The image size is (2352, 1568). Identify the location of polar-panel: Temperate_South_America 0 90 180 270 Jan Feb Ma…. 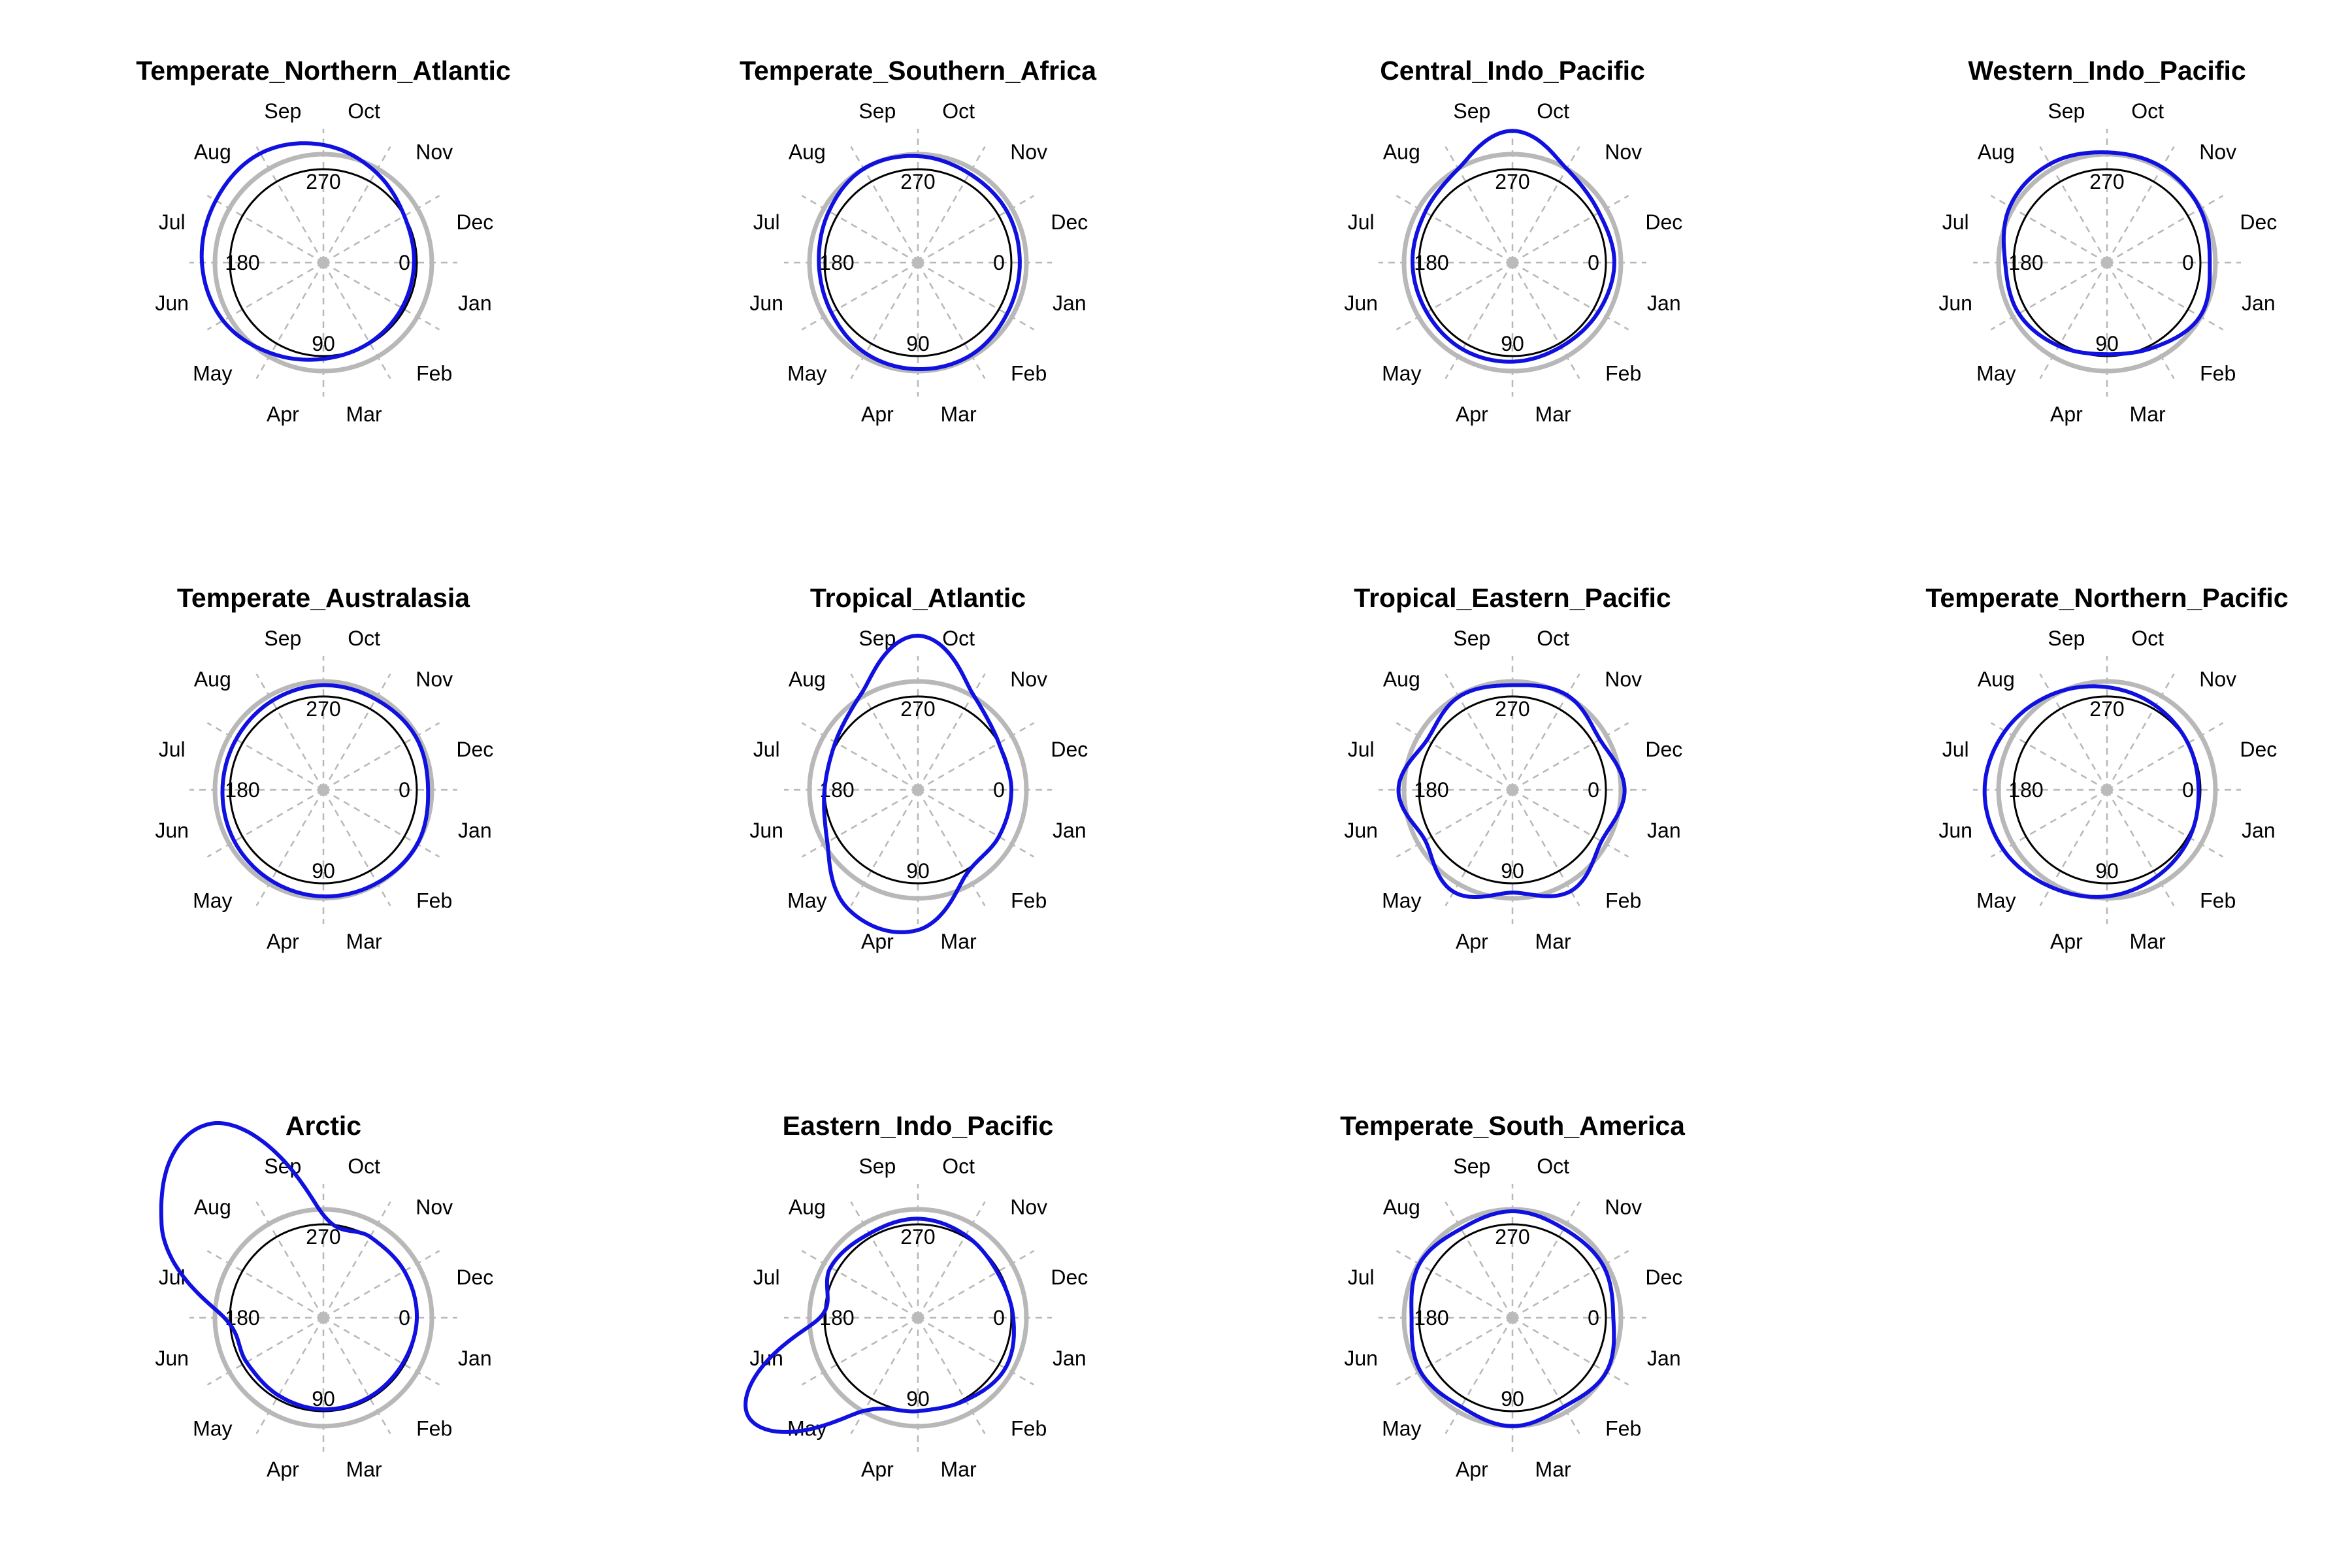
(1513, 1296).